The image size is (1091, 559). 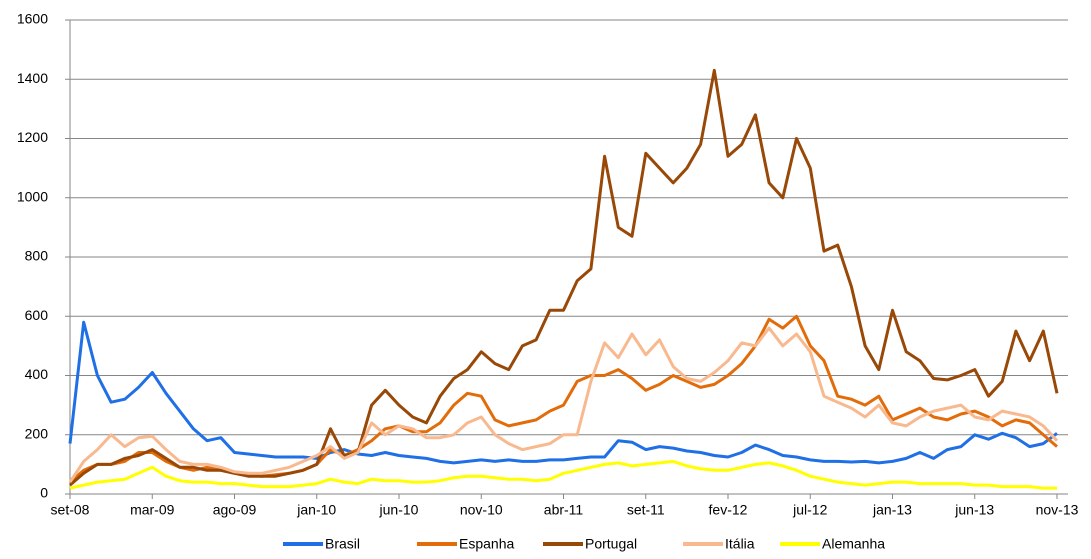 I want to click on x-tick-label: jul-12, so click(x=809, y=510).